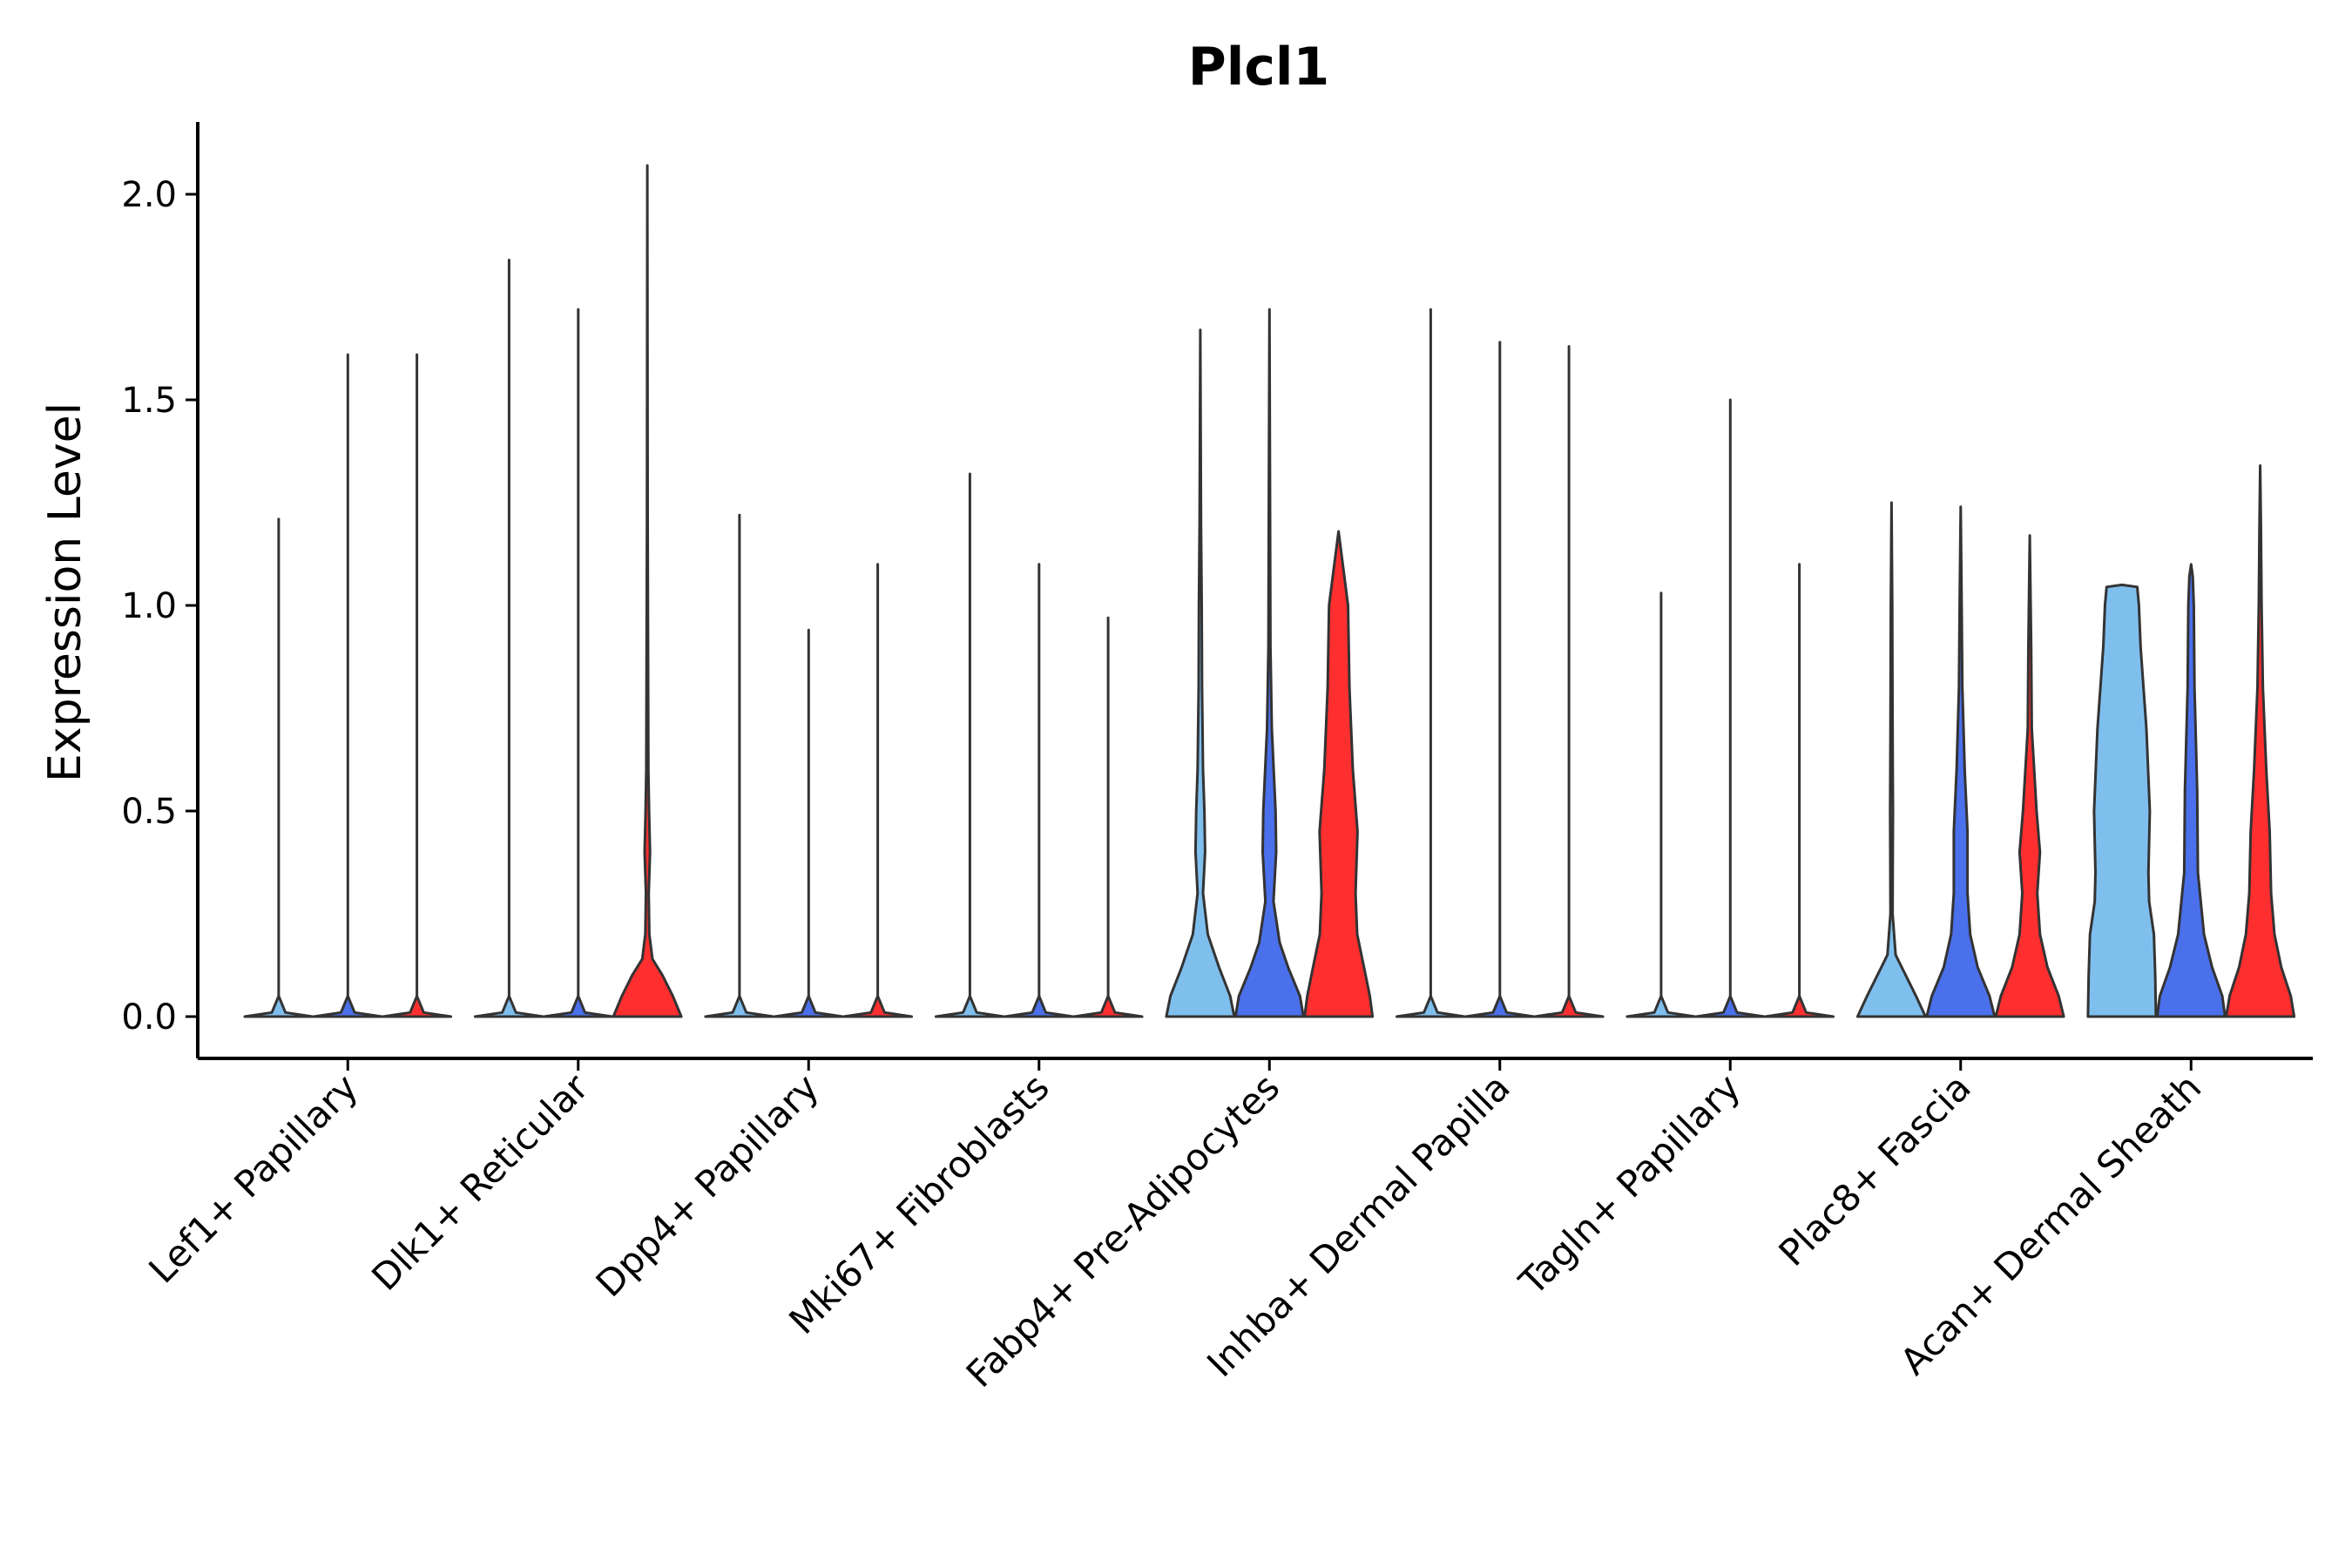 Image resolution: width=2352 pixels, height=1568 pixels. I want to click on y-tick-label: 1.0, so click(149, 606).